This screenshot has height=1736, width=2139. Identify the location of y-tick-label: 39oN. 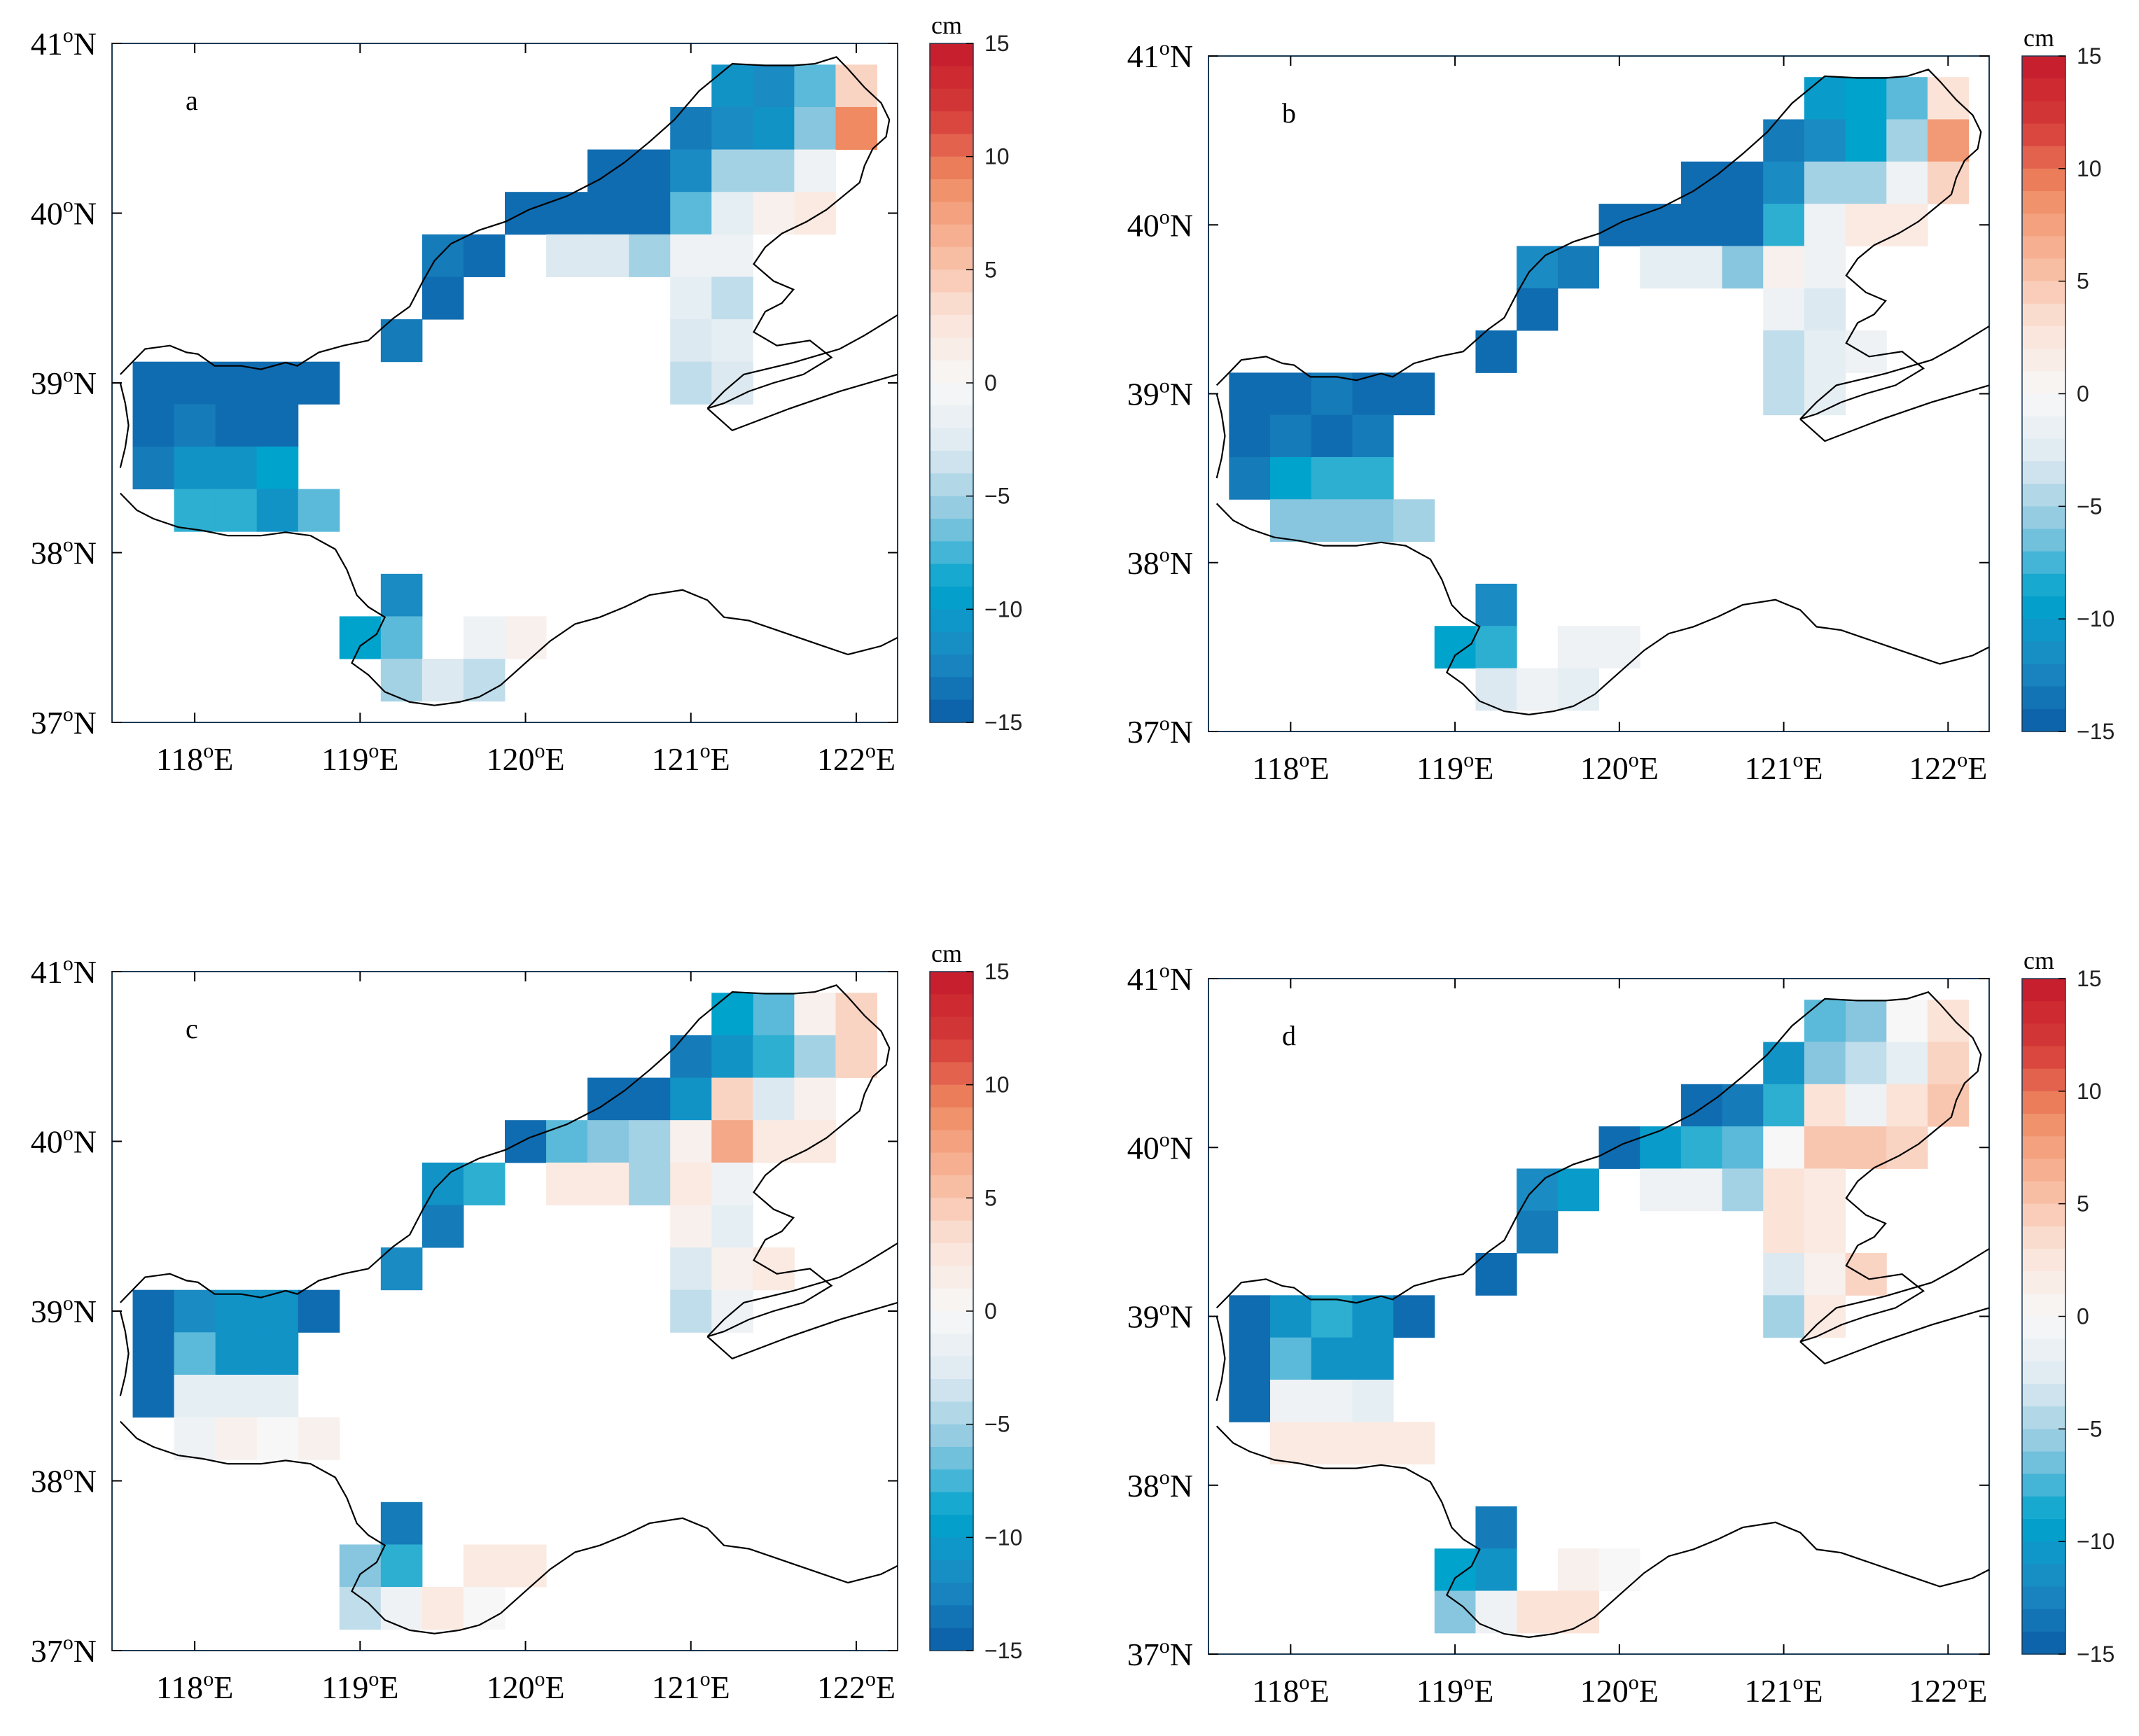
(1160, 1316).